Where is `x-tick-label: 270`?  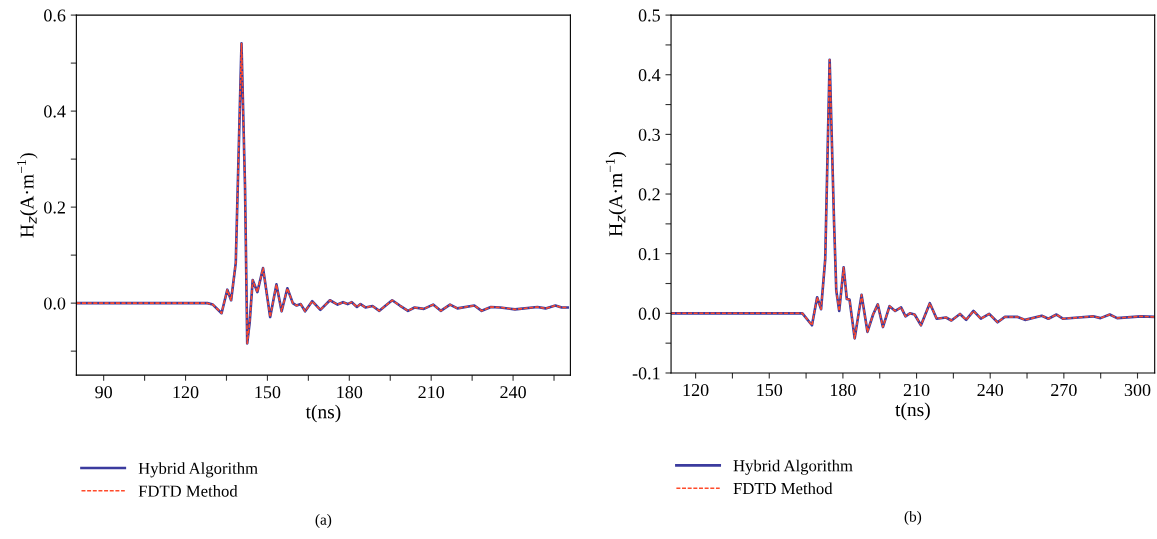
x-tick-label: 270 is located at coordinates (1064, 390).